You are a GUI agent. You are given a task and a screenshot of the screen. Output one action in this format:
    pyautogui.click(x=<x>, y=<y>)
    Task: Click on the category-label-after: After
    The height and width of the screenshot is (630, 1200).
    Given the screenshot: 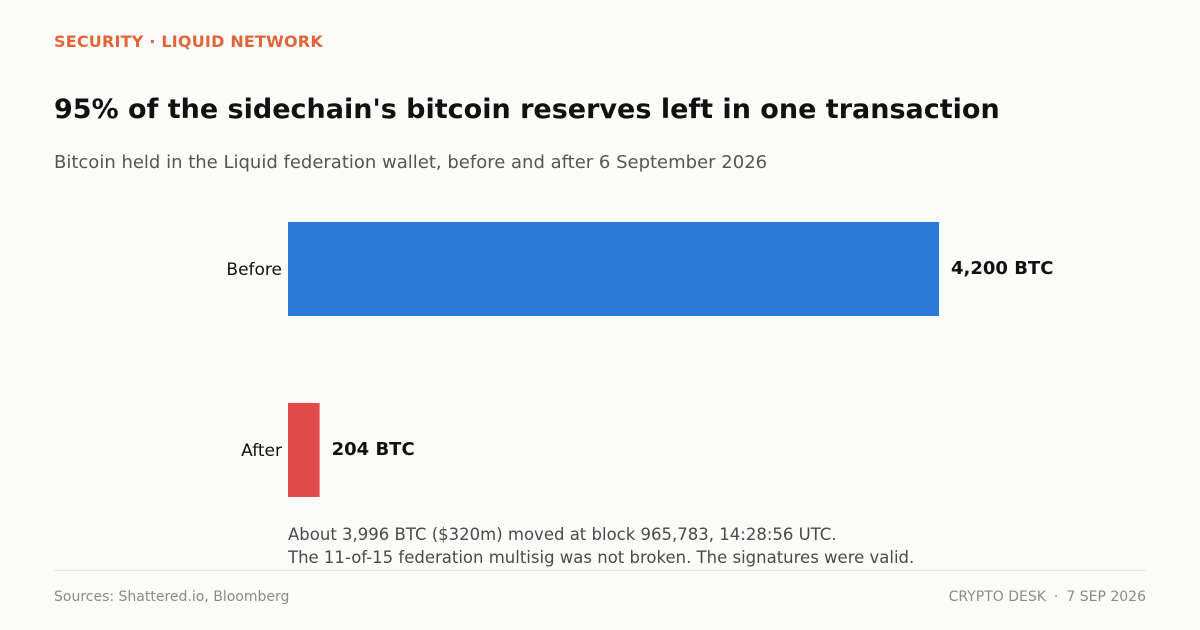 What is the action you would take?
    pyautogui.click(x=261, y=451)
    